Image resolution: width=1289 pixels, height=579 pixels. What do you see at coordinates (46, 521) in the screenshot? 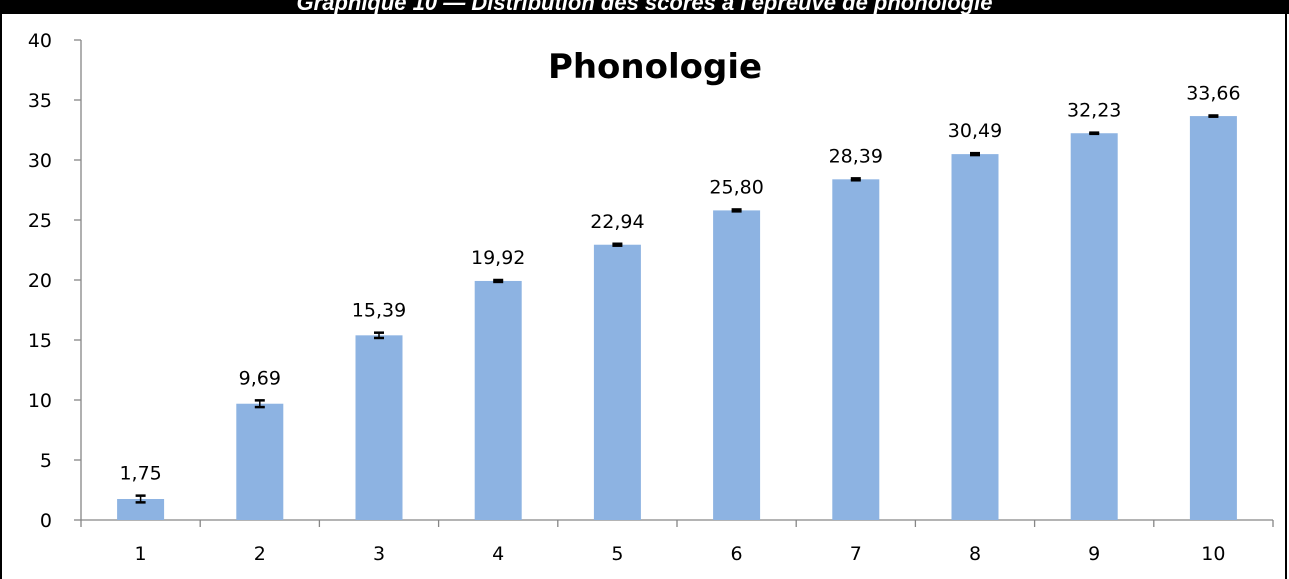
I see `y-tick-label: 0` at bounding box center [46, 521].